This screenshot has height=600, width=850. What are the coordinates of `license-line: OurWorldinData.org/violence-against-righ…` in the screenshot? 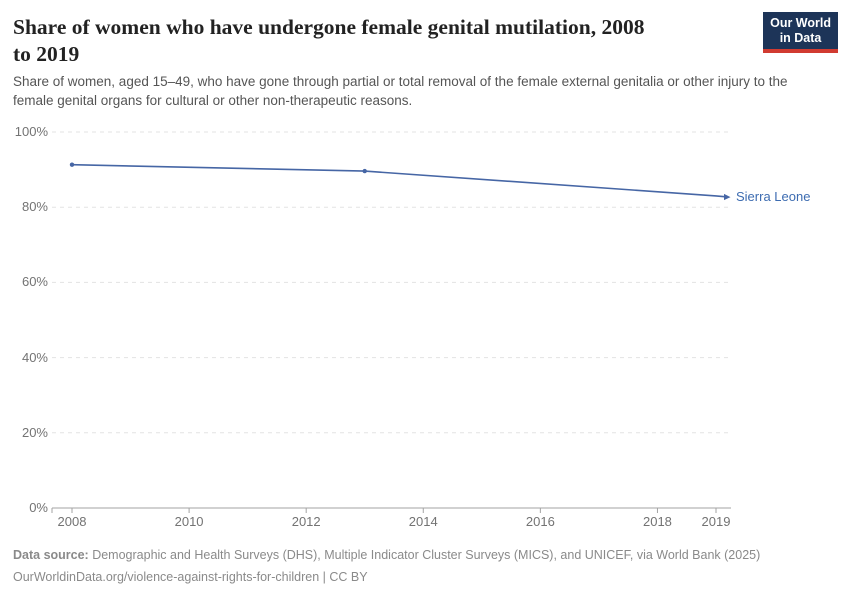 It's located at (190, 576).